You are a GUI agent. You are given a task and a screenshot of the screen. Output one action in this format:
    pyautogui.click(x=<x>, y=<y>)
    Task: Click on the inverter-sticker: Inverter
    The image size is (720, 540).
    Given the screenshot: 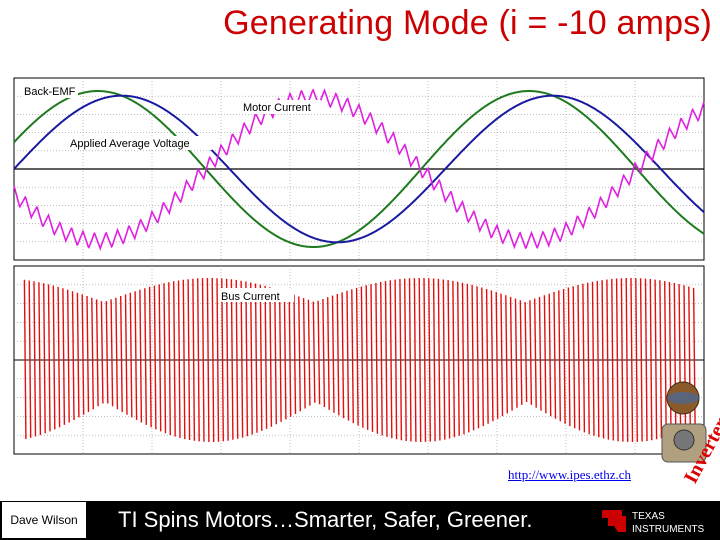 What is the action you would take?
    pyautogui.click(x=690, y=434)
    